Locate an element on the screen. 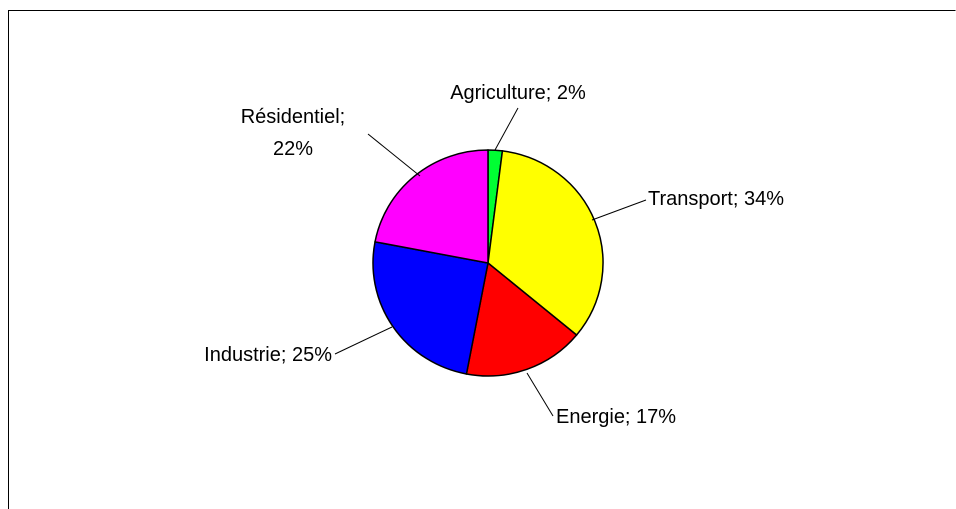 The height and width of the screenshot is (509, 956). data-label: Industrie; 25% is located at coordinates (268, 355).